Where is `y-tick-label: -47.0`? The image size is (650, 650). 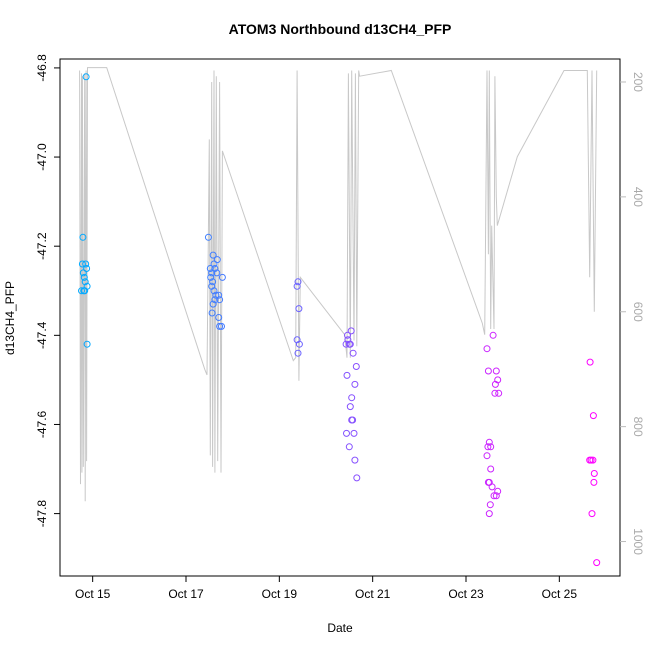
y-tick-label: -47.0 is located at coordinates (42, 157).